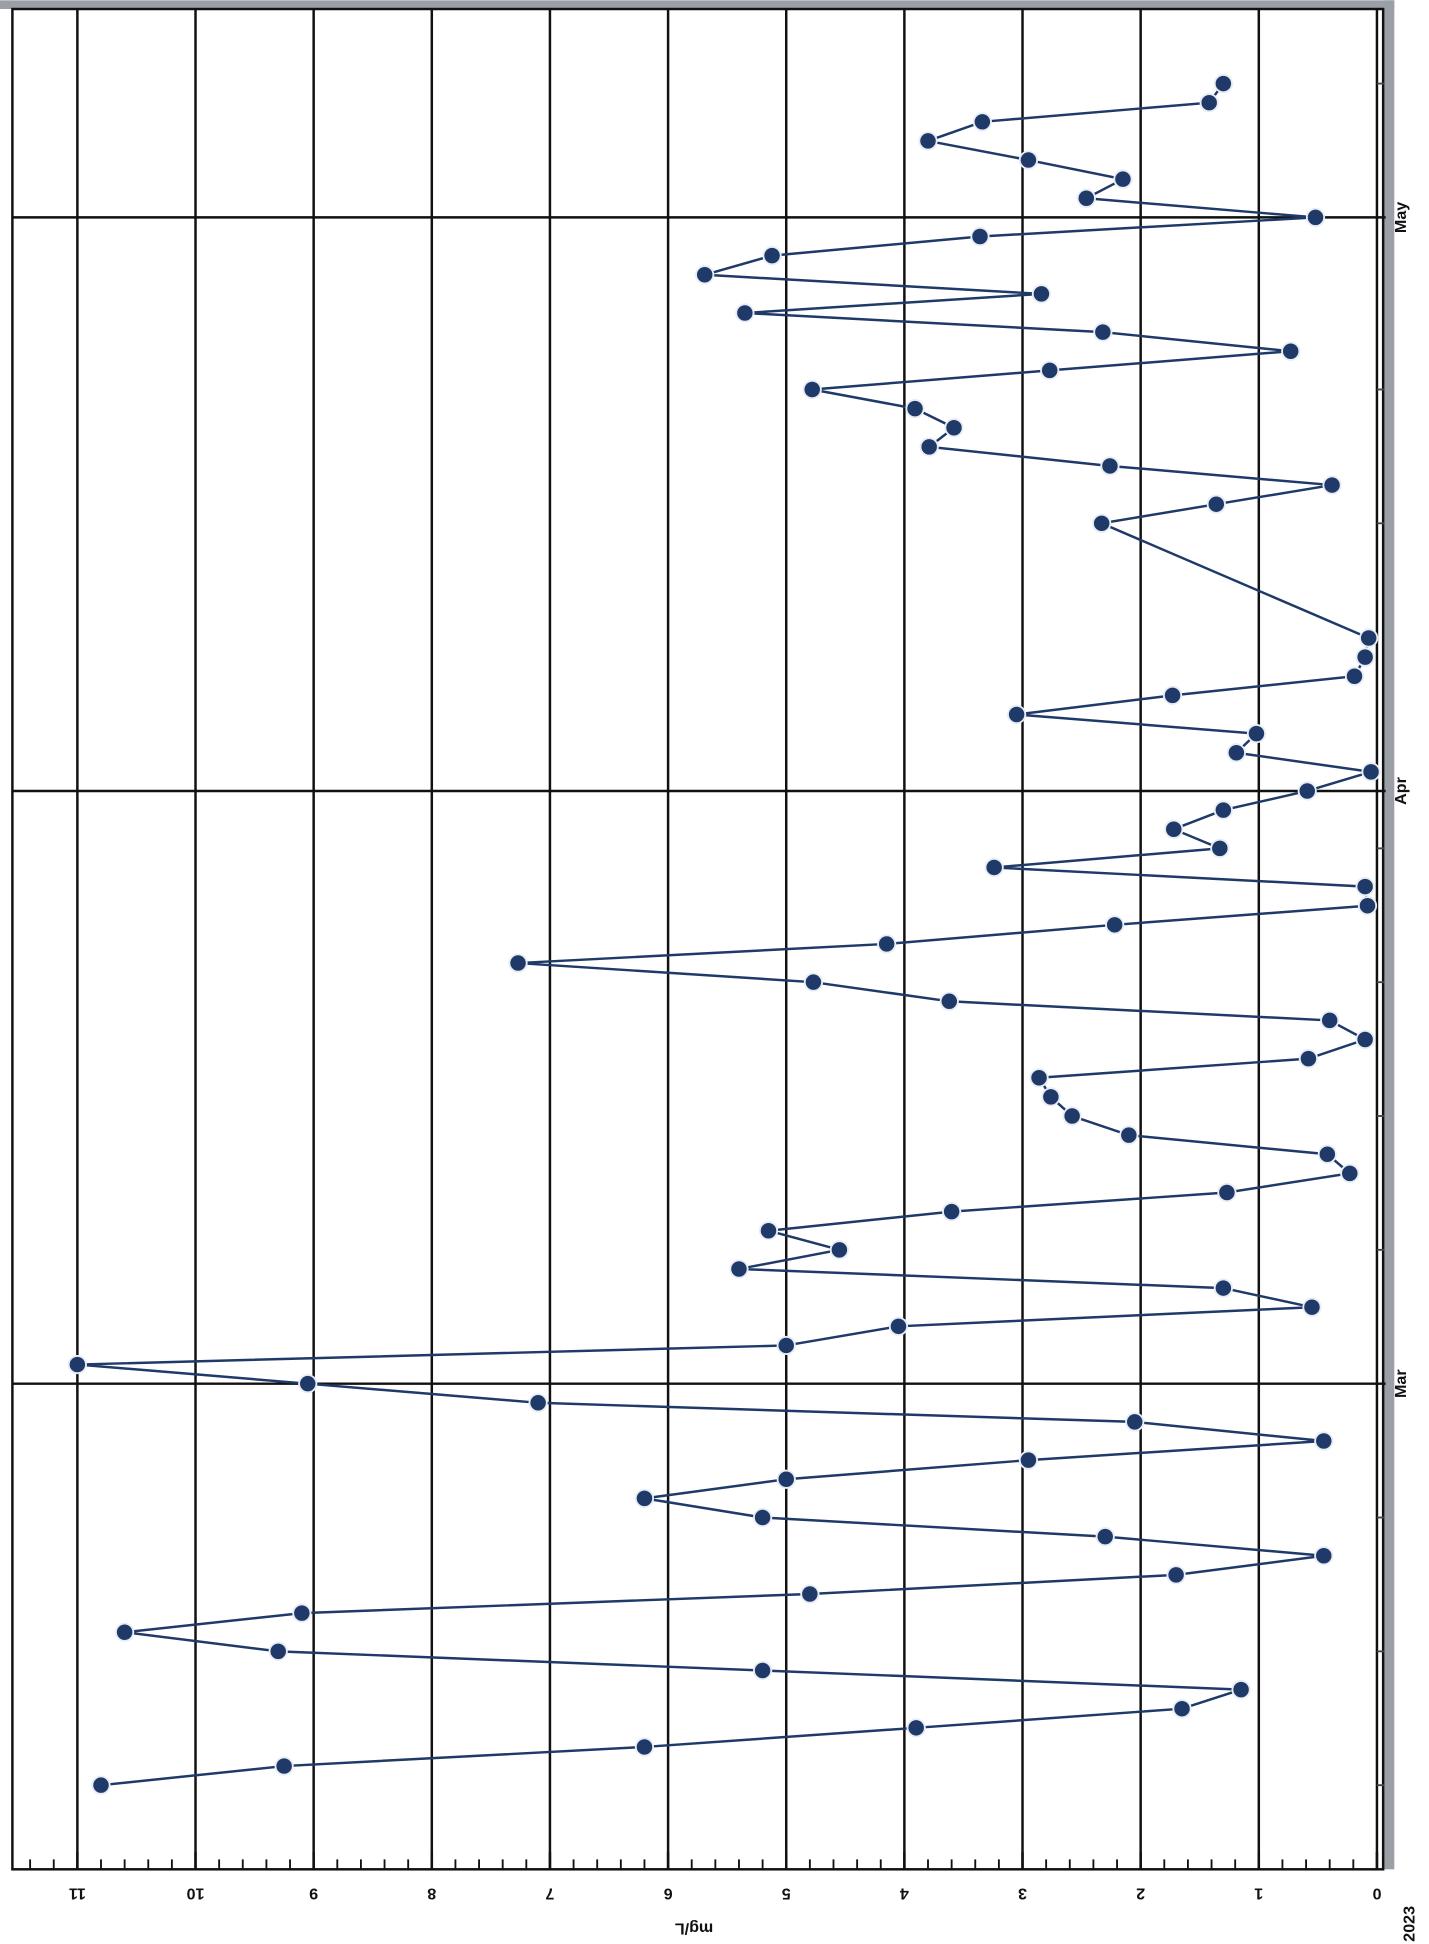 This screenshot has height=1944, width=1429. Describe the element at coordinates (786, 1894) in the screenshot. I see `y-tick-label: 5` at that location.